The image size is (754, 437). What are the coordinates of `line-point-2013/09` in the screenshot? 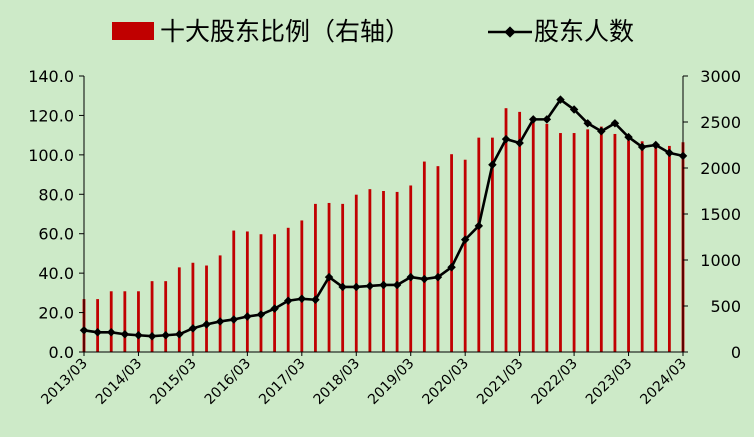 It's located at (111, 332).